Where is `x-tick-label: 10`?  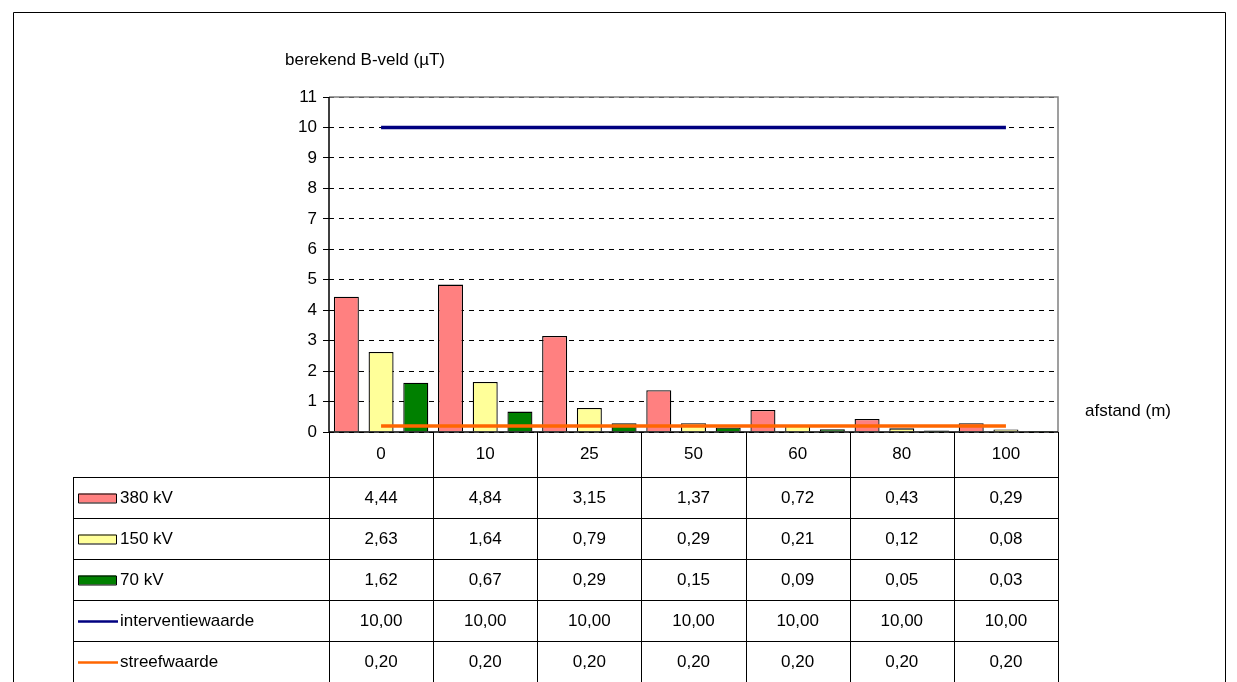 x-tick-label: 10 is located at coordinates (485, 453).